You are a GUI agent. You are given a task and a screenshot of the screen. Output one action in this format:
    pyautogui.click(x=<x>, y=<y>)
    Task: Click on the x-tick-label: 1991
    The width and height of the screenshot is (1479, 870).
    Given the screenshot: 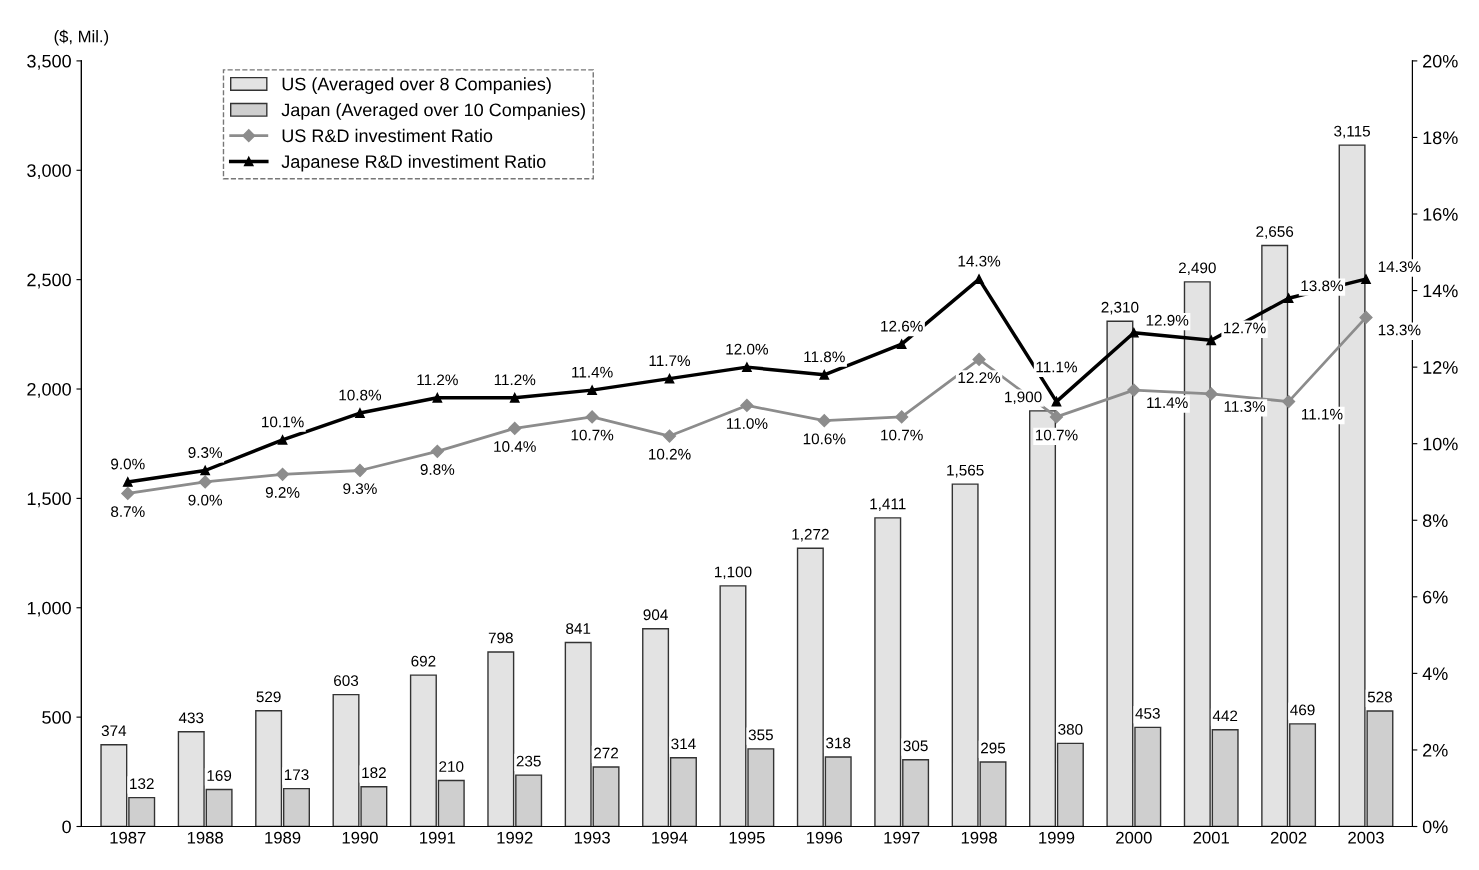 What is the action you would take?
    pyautogui.click(x=438, y=837)
    